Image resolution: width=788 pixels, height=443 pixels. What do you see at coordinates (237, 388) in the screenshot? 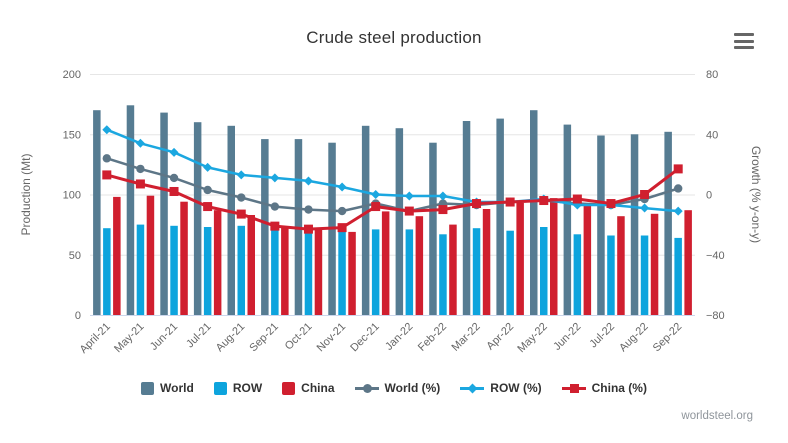
I see `legend-item-row: ROW` at bounding box center [237, 388].